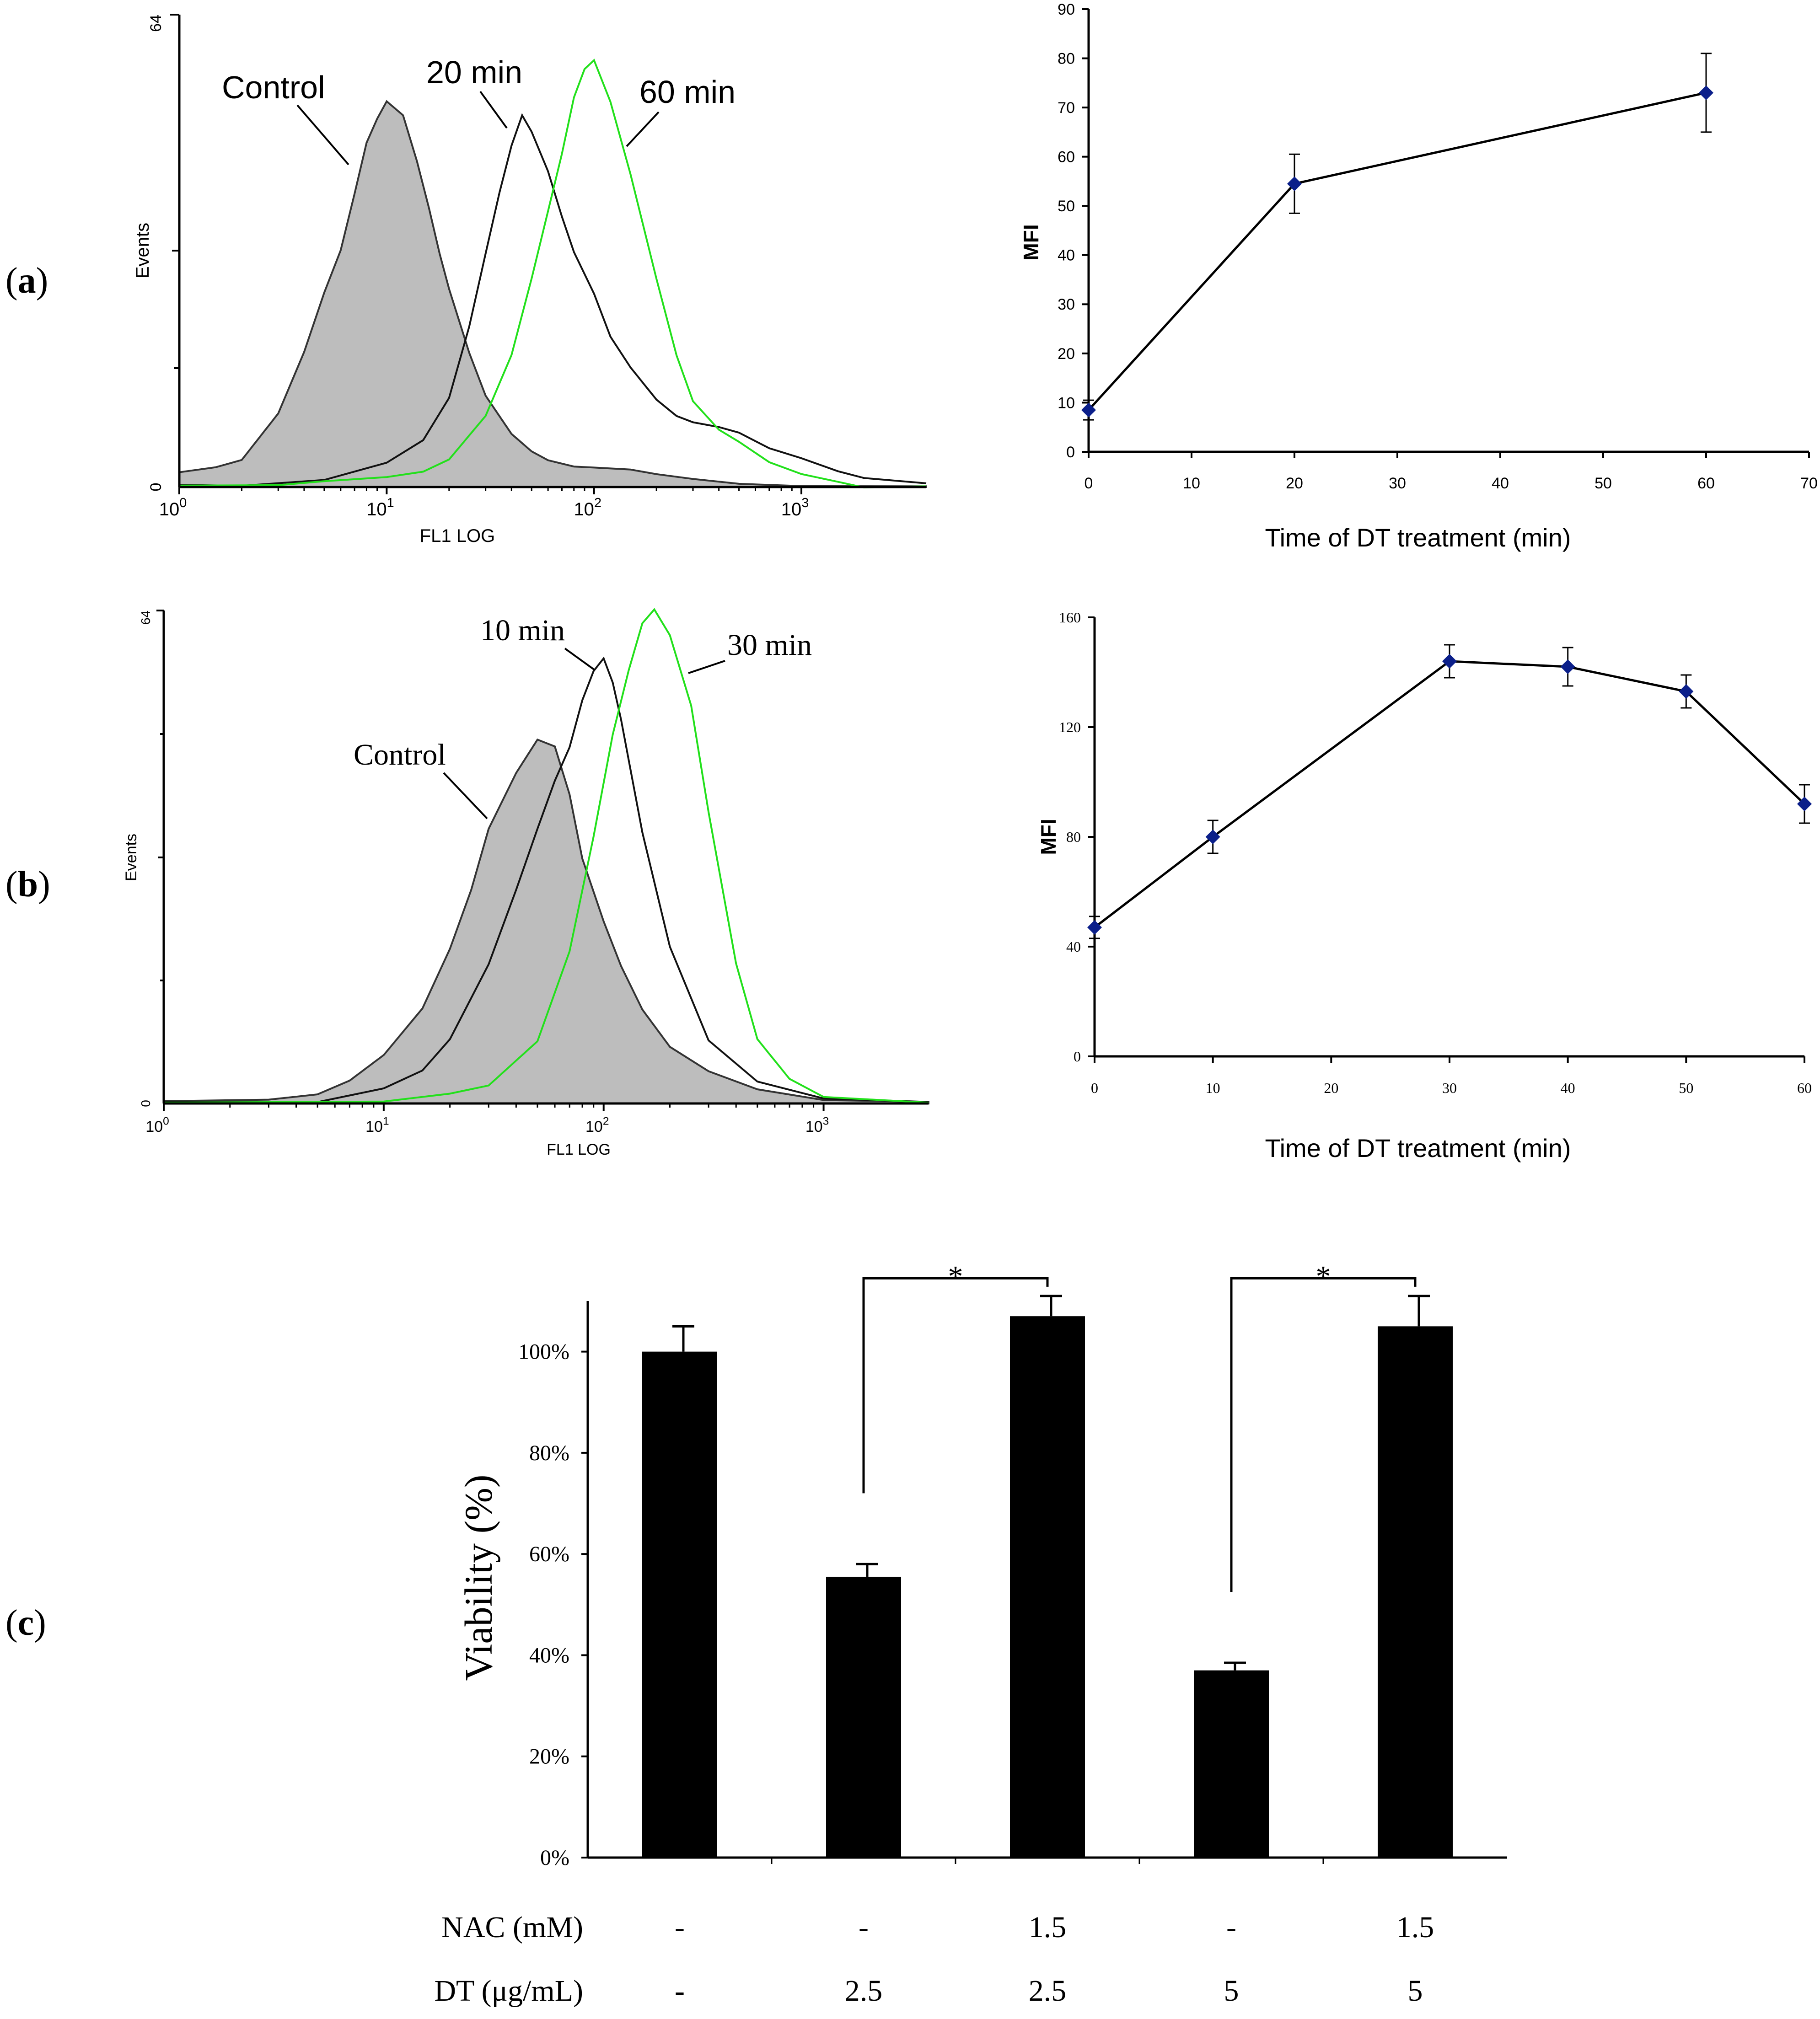  What do you see at coordinates (549, 1655) in the screenshot?
I see `y-tick-label: 40%` at bounding box center [549, 1655].